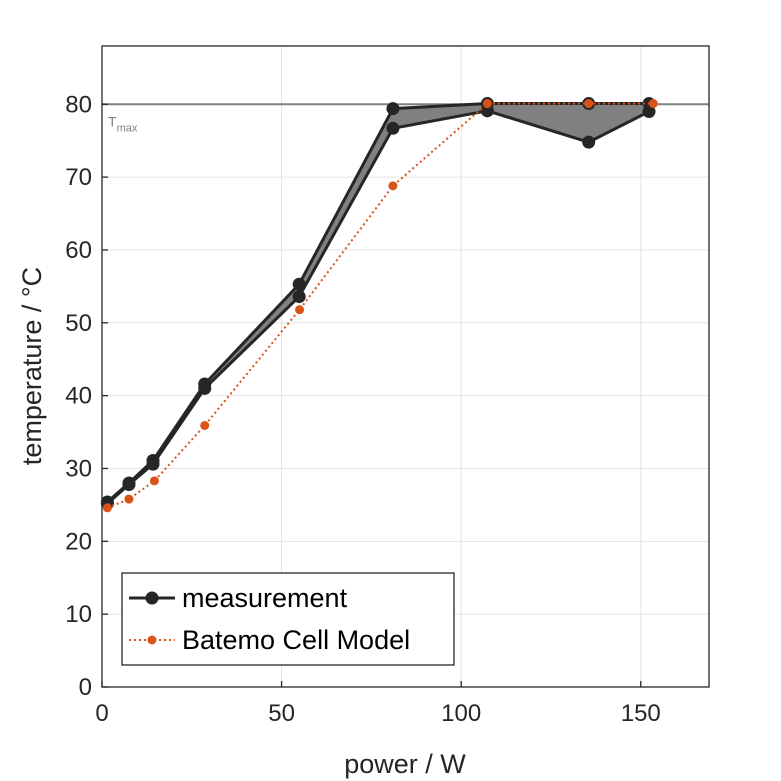 The width and height of the screenshot is (781, 781). I want to click on y-tick-label: 80, so click(78, 104).